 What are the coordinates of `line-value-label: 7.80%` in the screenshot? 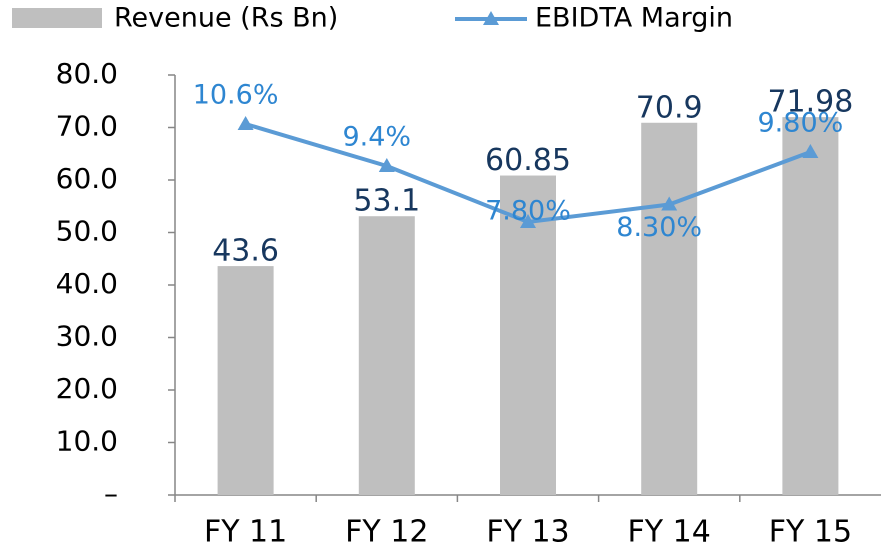 It's located at (528, 211).